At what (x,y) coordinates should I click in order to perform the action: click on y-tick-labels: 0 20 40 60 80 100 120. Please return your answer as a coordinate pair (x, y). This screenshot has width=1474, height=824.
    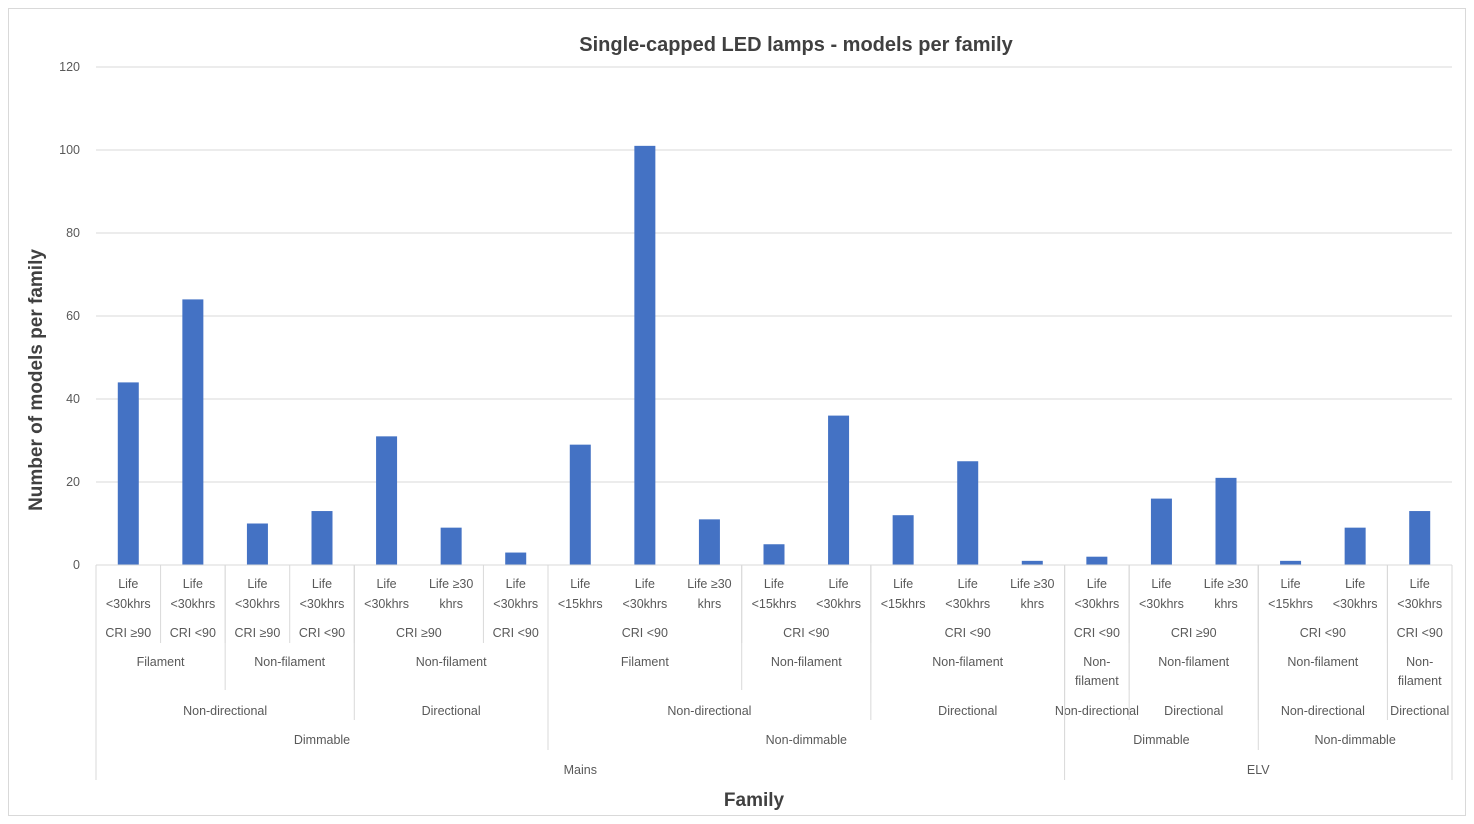
    Looking at the image, I should click on (69, 316).